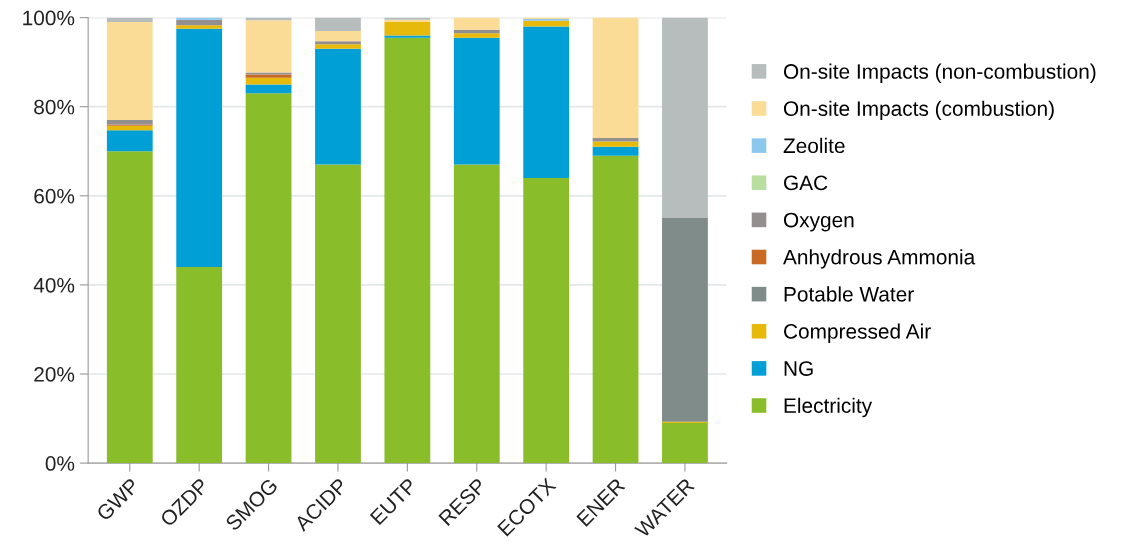  What do you see at coordinates (54, 285) in the screenshot?
I see `y-tick-label: 40%` at bounding box center [54, 285].